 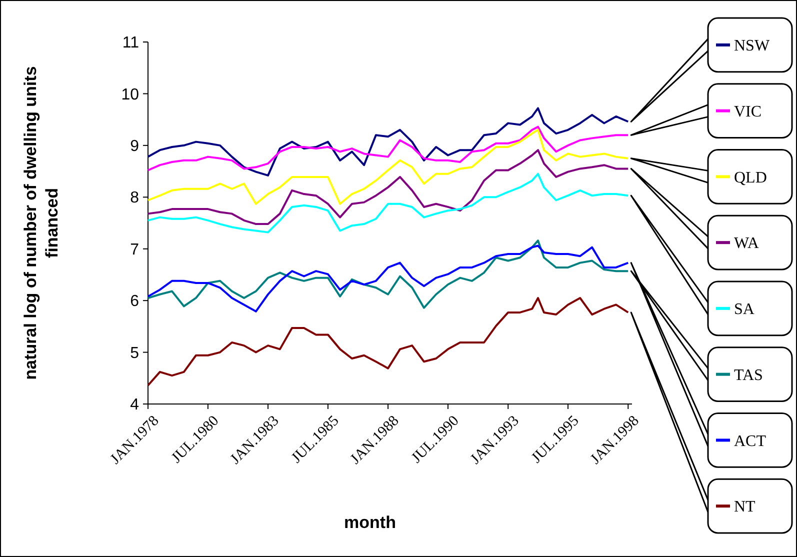 I want to click on legend-label: ACT, so click(x=750, y=441).